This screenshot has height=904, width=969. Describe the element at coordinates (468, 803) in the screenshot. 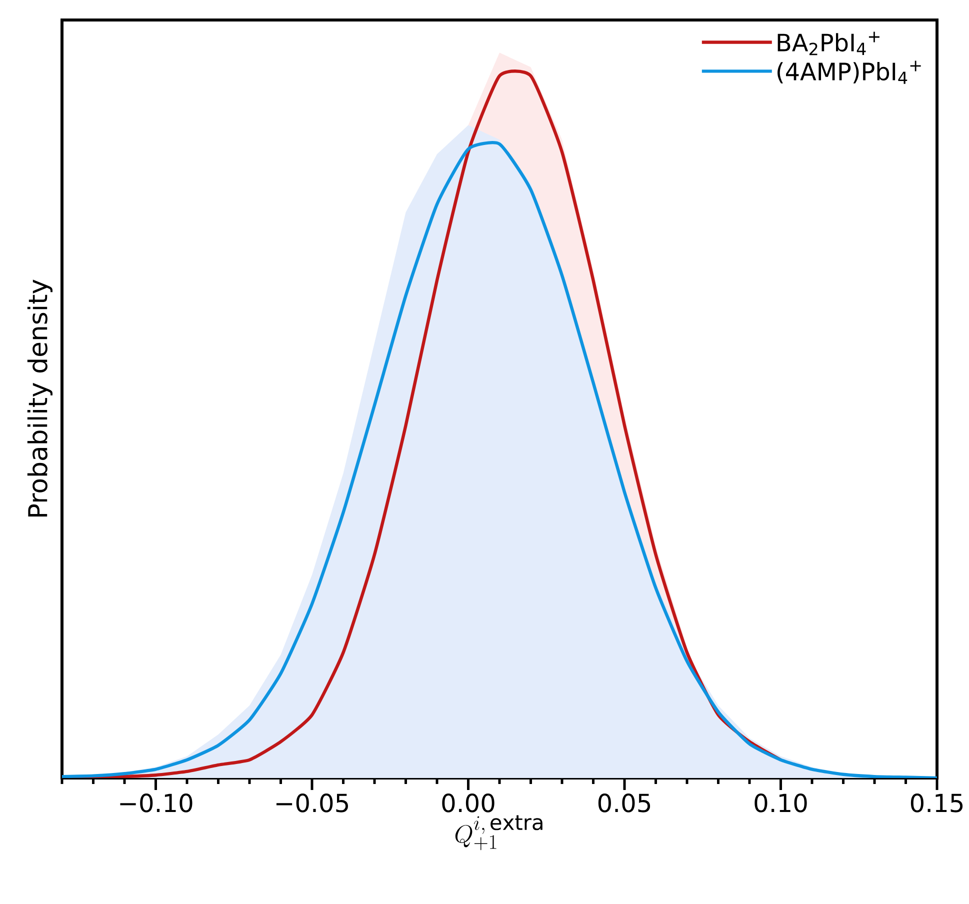

I see `x-tick-label: 0.00` at that location.